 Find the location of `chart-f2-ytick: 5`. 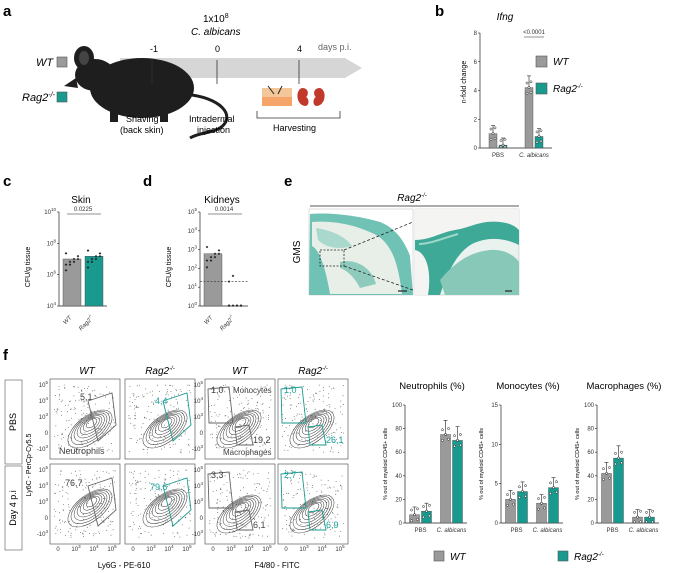

chart-f2-ytick: 5 is located at coordinates (497, 485).